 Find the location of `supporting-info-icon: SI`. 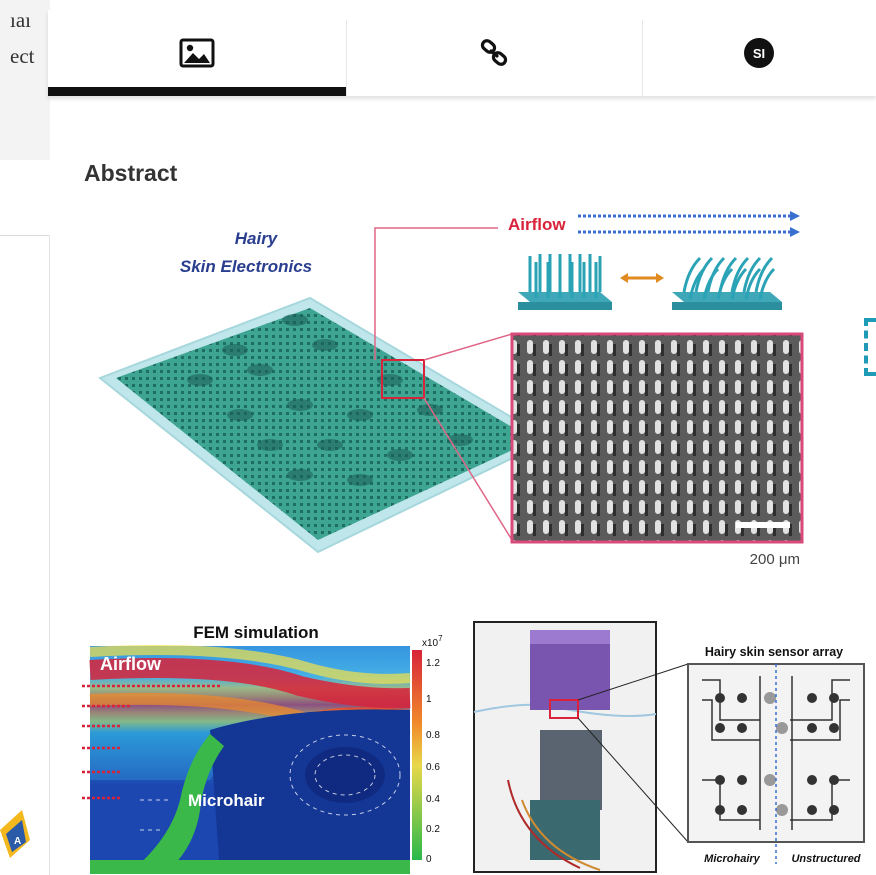

supporting-info-icon: SI is located at coordinates (759, 53).